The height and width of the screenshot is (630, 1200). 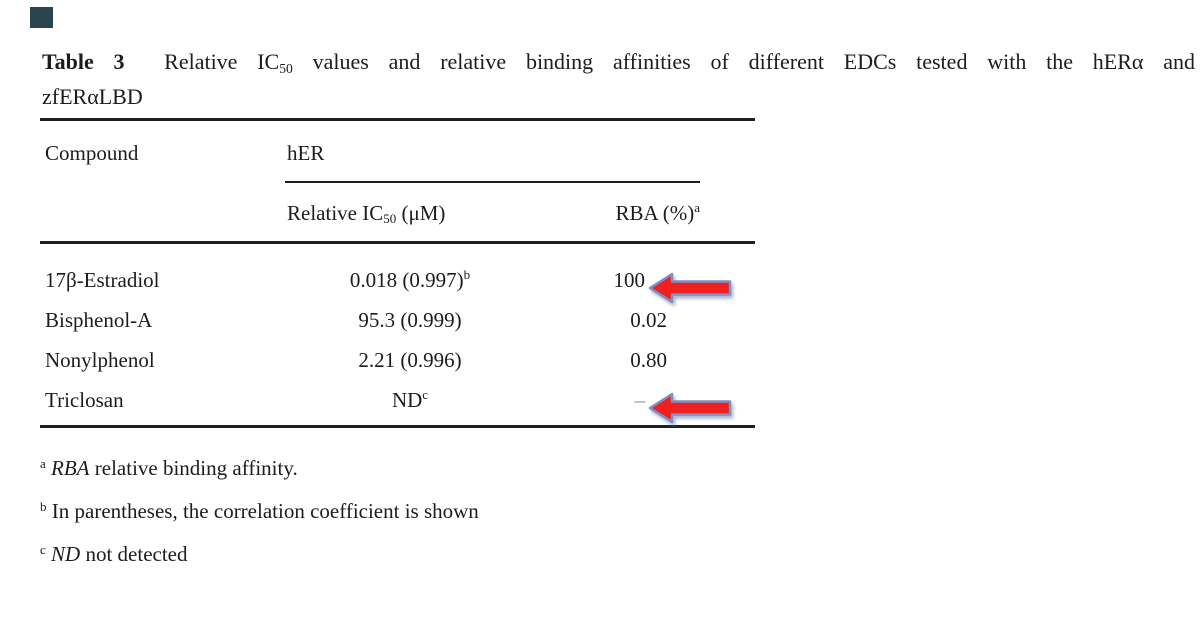 What do you see at coordinates (84, 399) in the screenshot?
I see `compound-cell: Triclosan` at bounding box center [84, 399].